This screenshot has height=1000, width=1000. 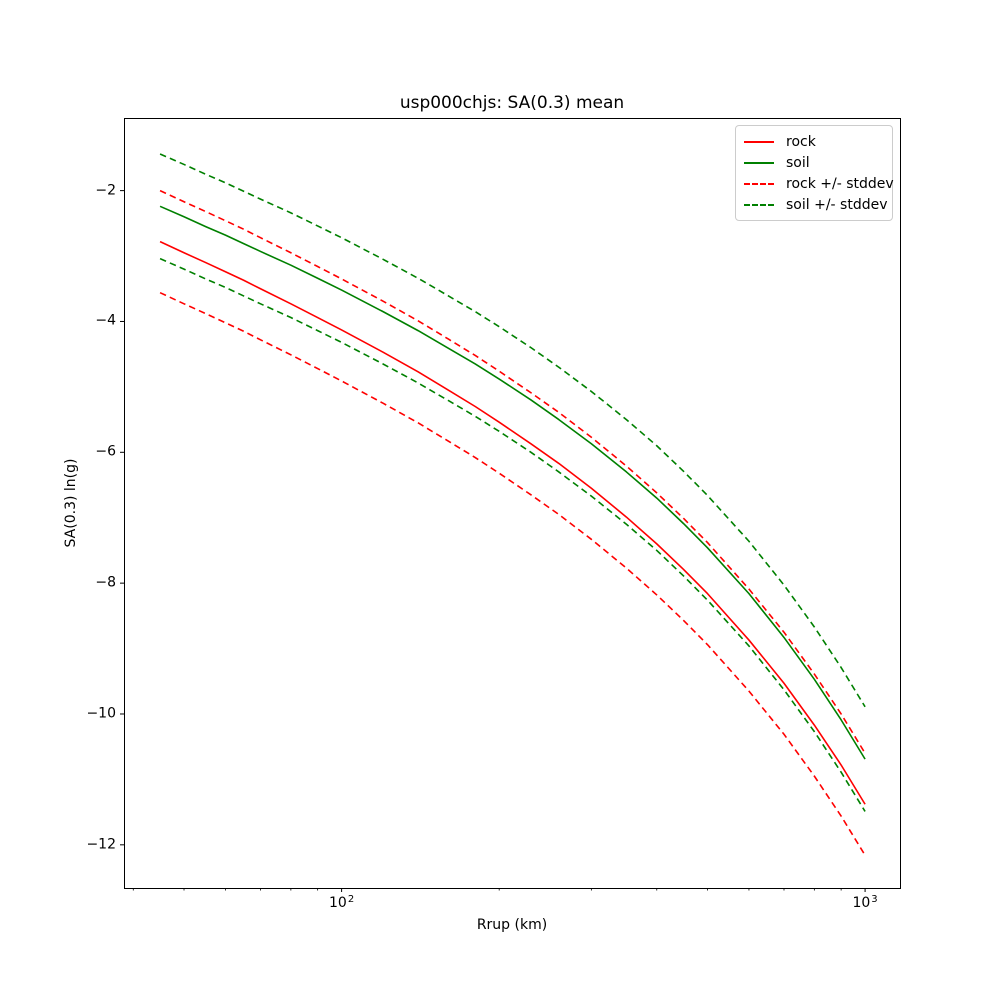 I want to click on rock-stddev-line-sample, so click(x=759, y=183).